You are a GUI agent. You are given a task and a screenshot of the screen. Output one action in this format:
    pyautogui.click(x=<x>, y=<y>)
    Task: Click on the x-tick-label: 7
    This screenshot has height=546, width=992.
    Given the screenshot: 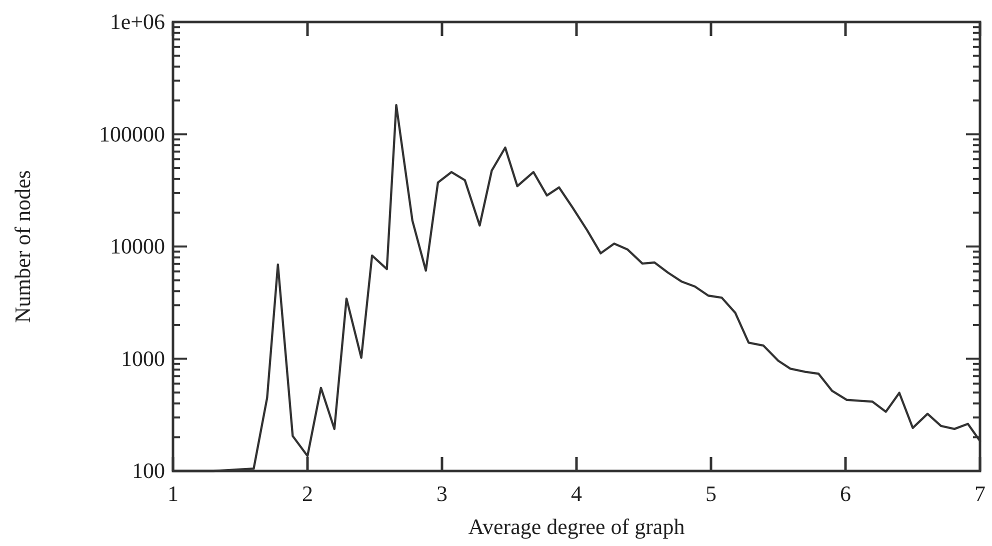 What is the action you would take?
    pyautogui.click(x=980, y=493)
    